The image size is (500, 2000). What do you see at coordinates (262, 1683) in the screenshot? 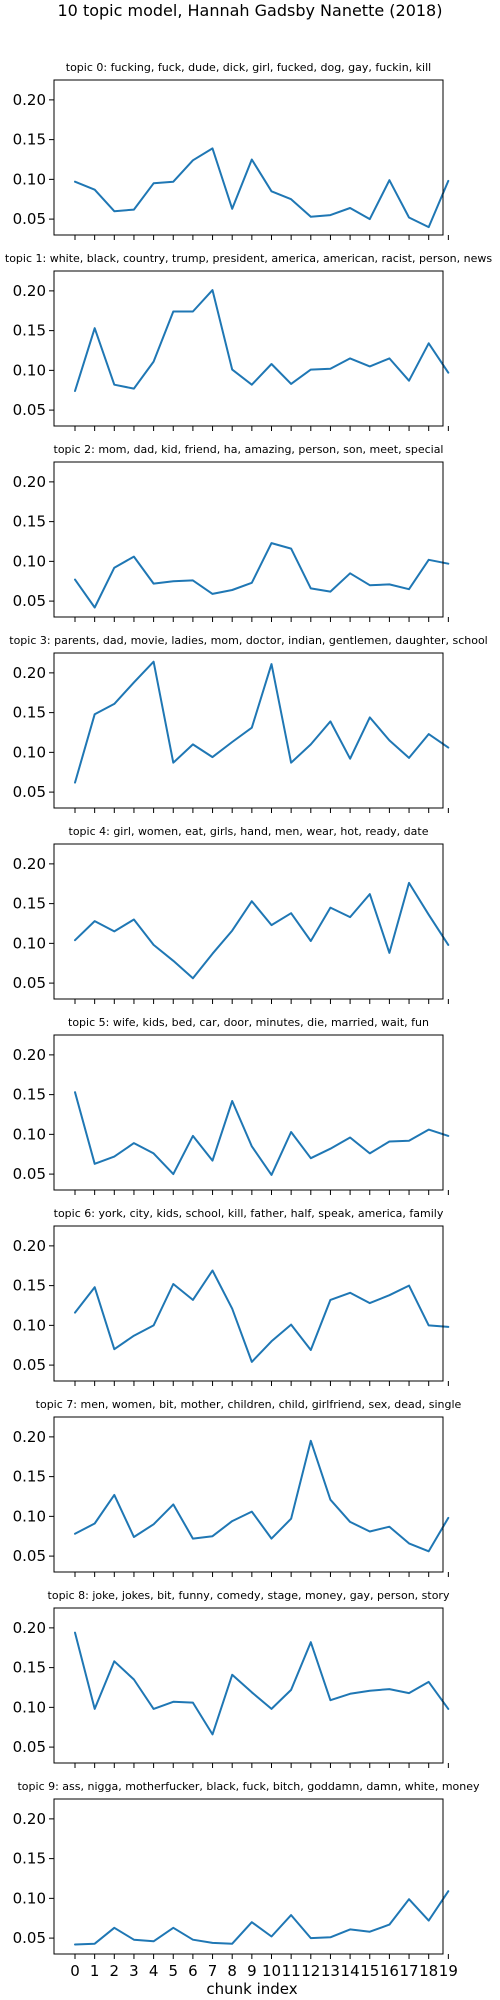
I see `topic-8-series-line` at bounding box center [262, 1683].